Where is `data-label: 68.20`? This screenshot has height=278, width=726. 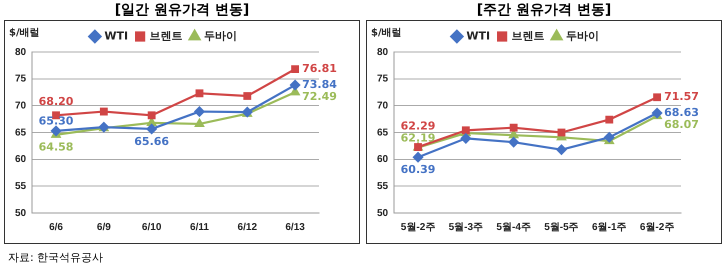 data-label: 68.20 is located at coordinates (56, 101).